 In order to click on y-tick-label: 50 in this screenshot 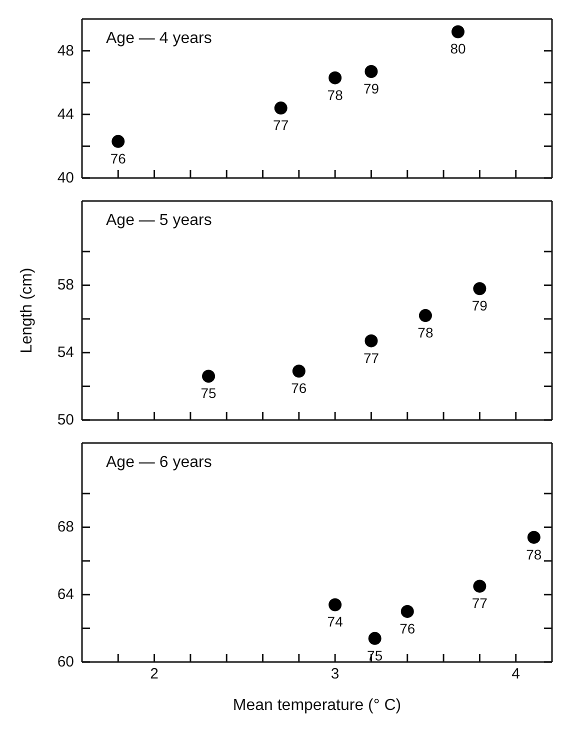, I will do `click(65, 420)`.